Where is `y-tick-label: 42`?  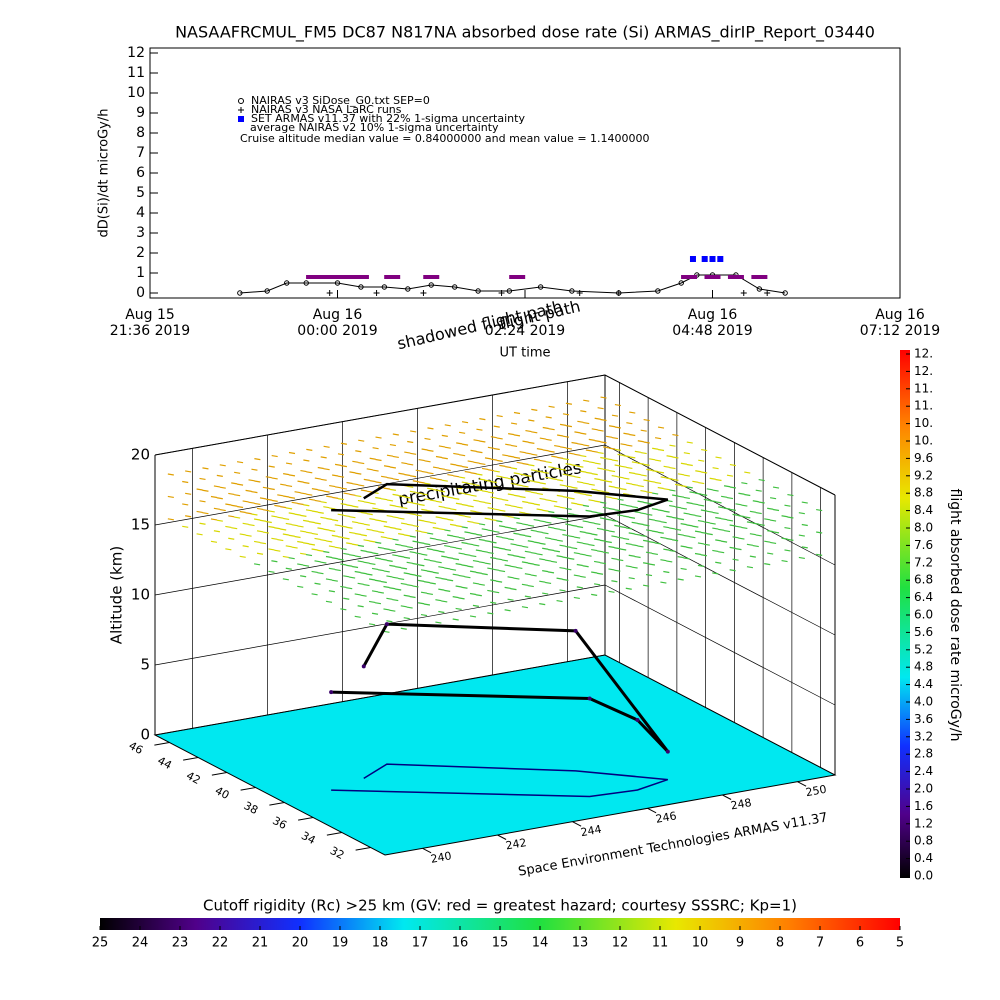 y-tick-label: 42 is located at coordinates (193, 778).